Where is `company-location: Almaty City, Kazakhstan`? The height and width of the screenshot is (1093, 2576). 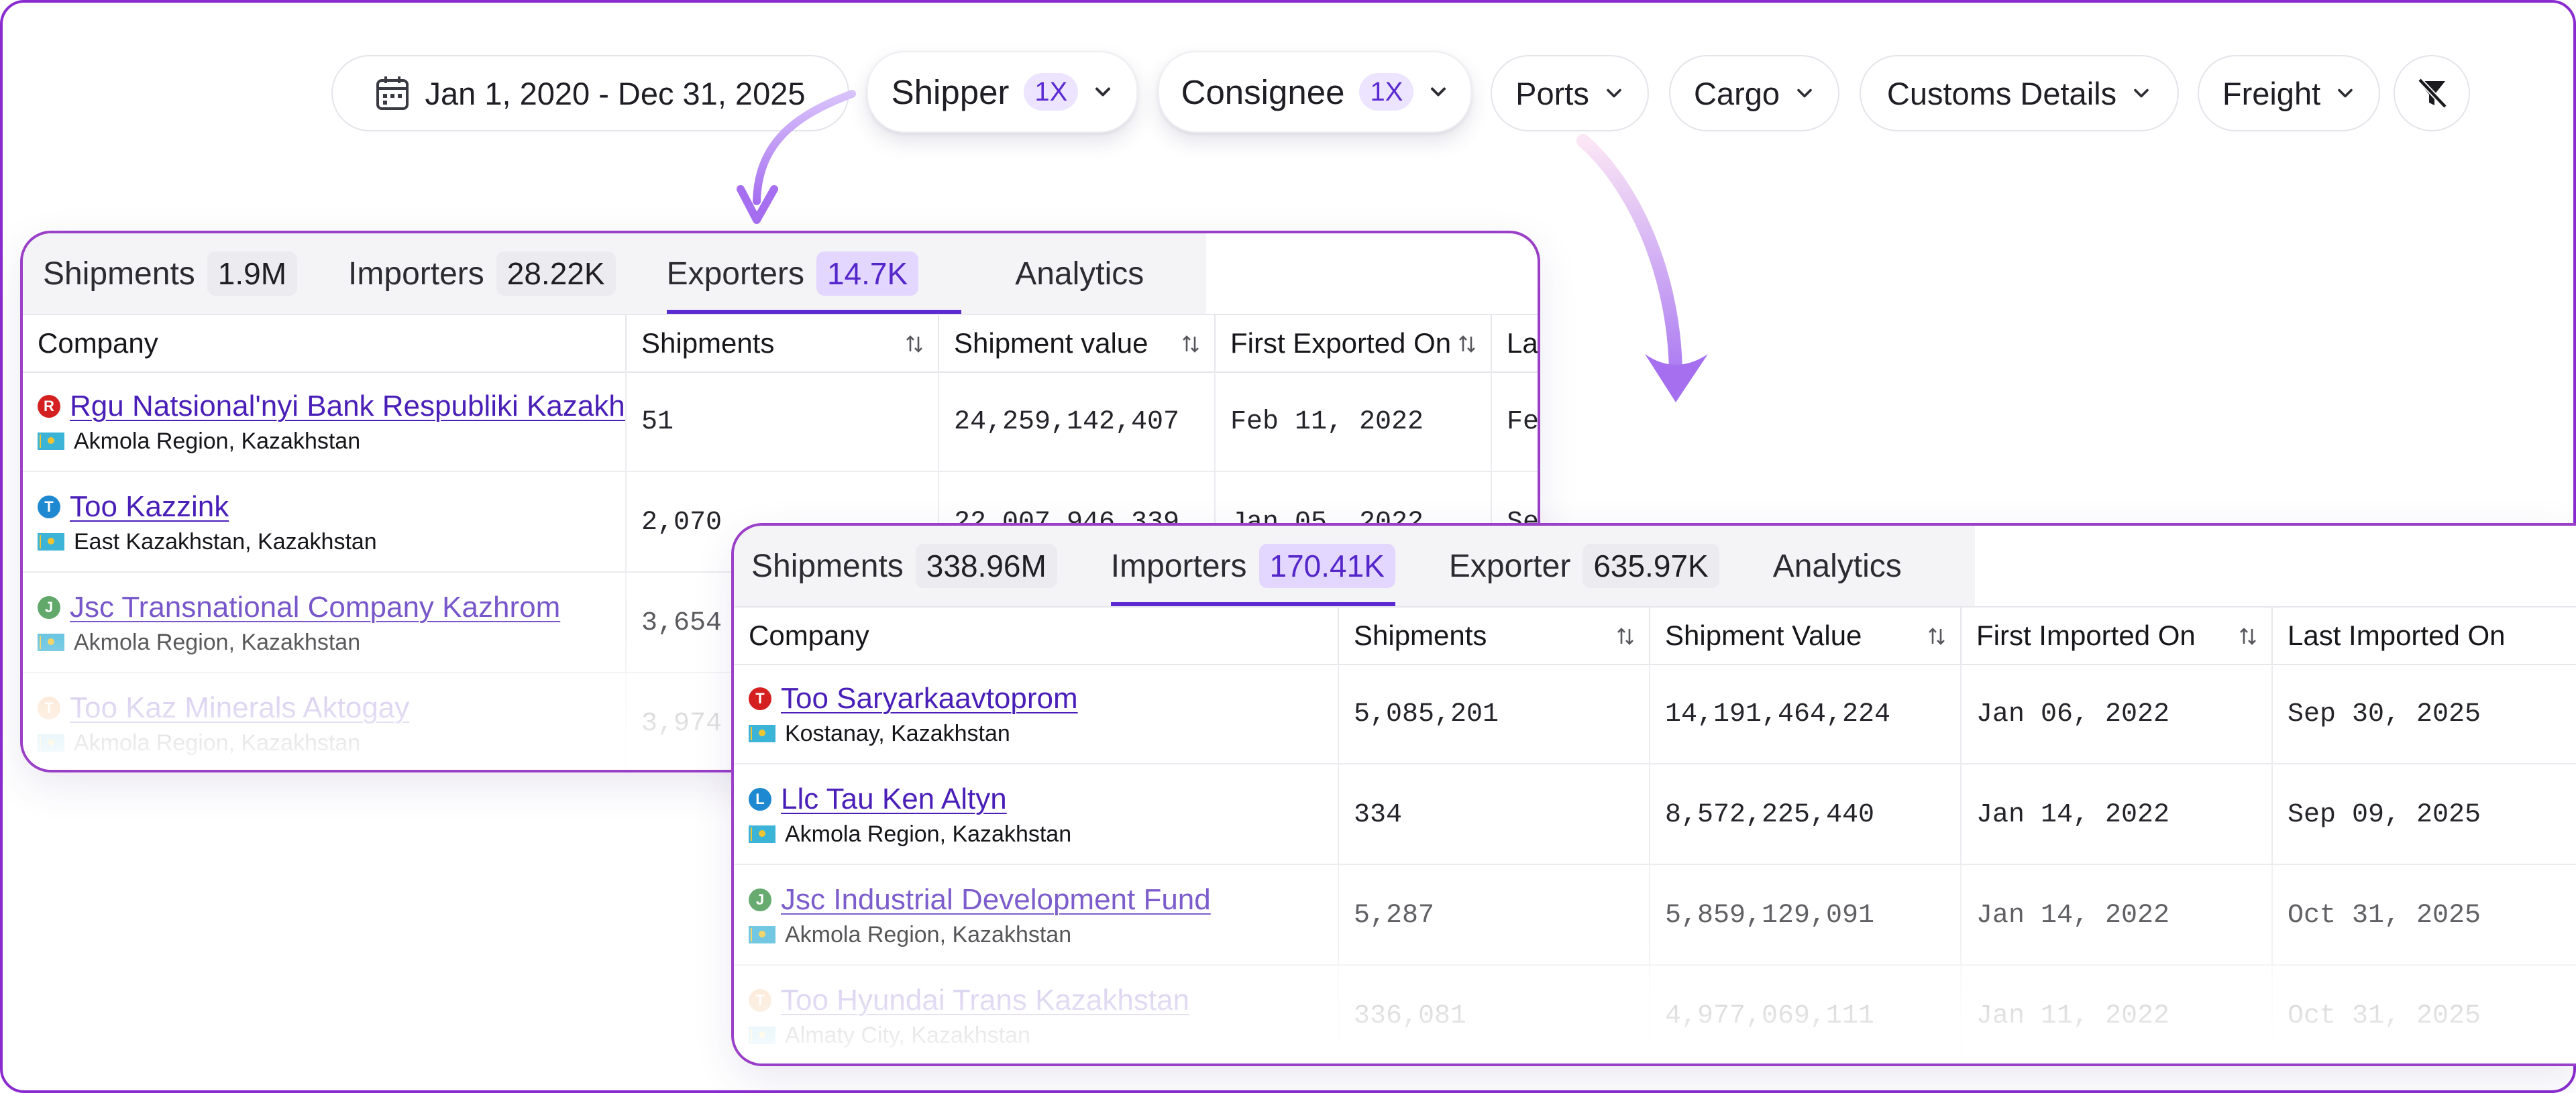 company-location: Almaty City, Kazakhstan is located at coordinates (907, 1035).